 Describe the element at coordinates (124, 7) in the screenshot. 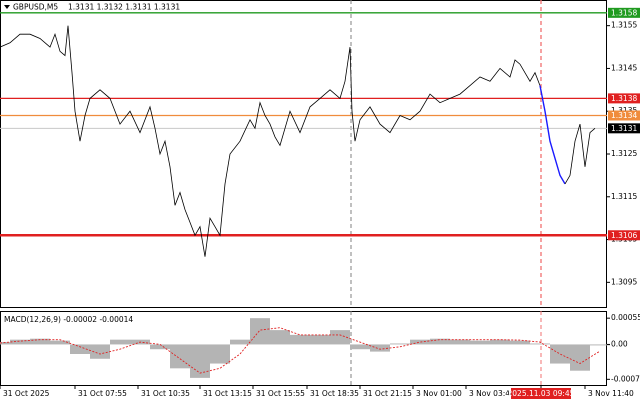

I see `chart-subtitle: 1.3131 1.3132 1.3131 1.3131` at that location.